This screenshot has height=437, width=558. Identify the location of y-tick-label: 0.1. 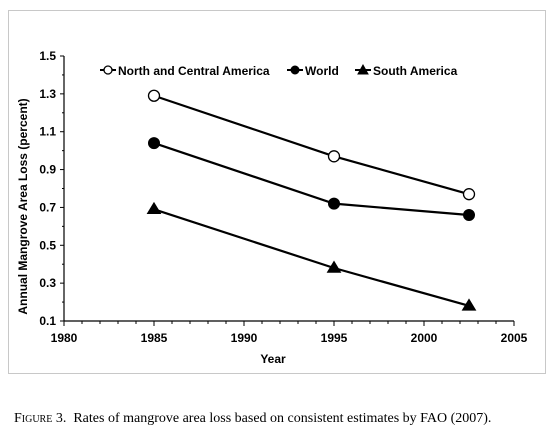
(47, 321).